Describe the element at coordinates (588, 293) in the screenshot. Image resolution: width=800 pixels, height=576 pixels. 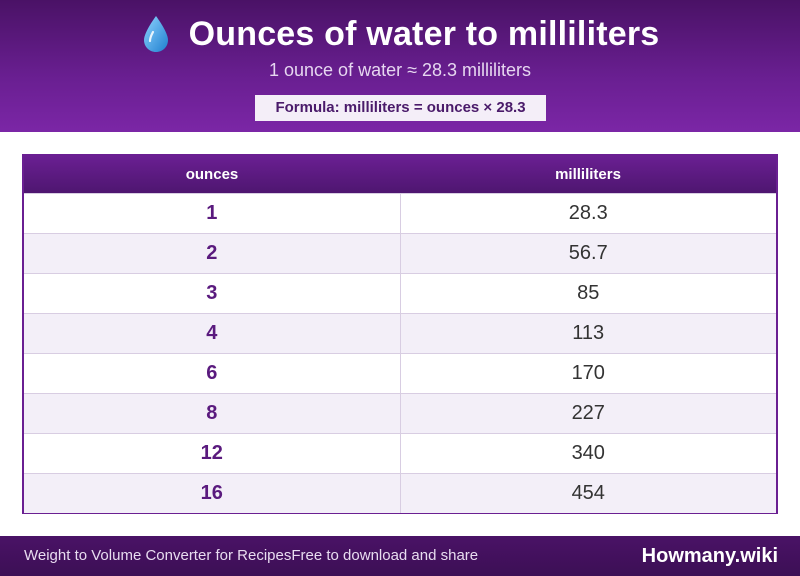
I see `milliliters-cell: 85` at that location.